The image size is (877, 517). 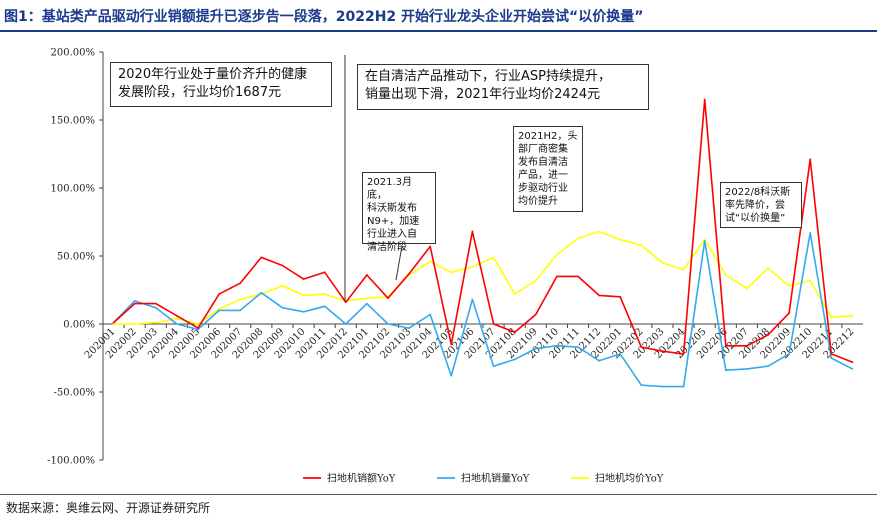 What do you see at coordinates (495, 478) in the screenshot?
I see `legend-label: 扫地机销量YoY` at bounding box center [495, 478].